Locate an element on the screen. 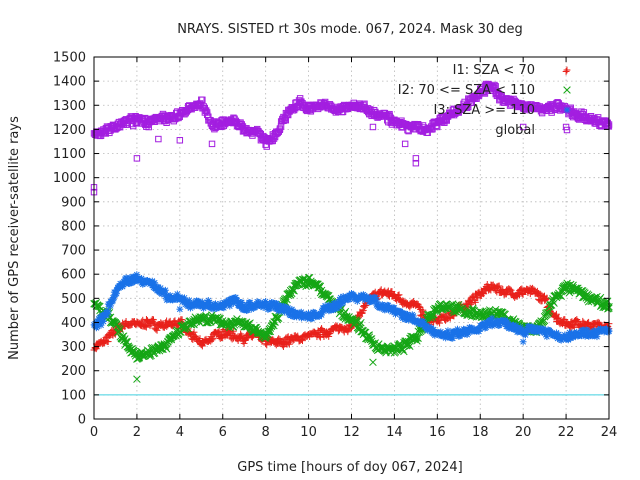 The height and width of the screenshot is (480, 640). legend-label-i1: I1: SZA < 70 is located at coordinates (494, 70).